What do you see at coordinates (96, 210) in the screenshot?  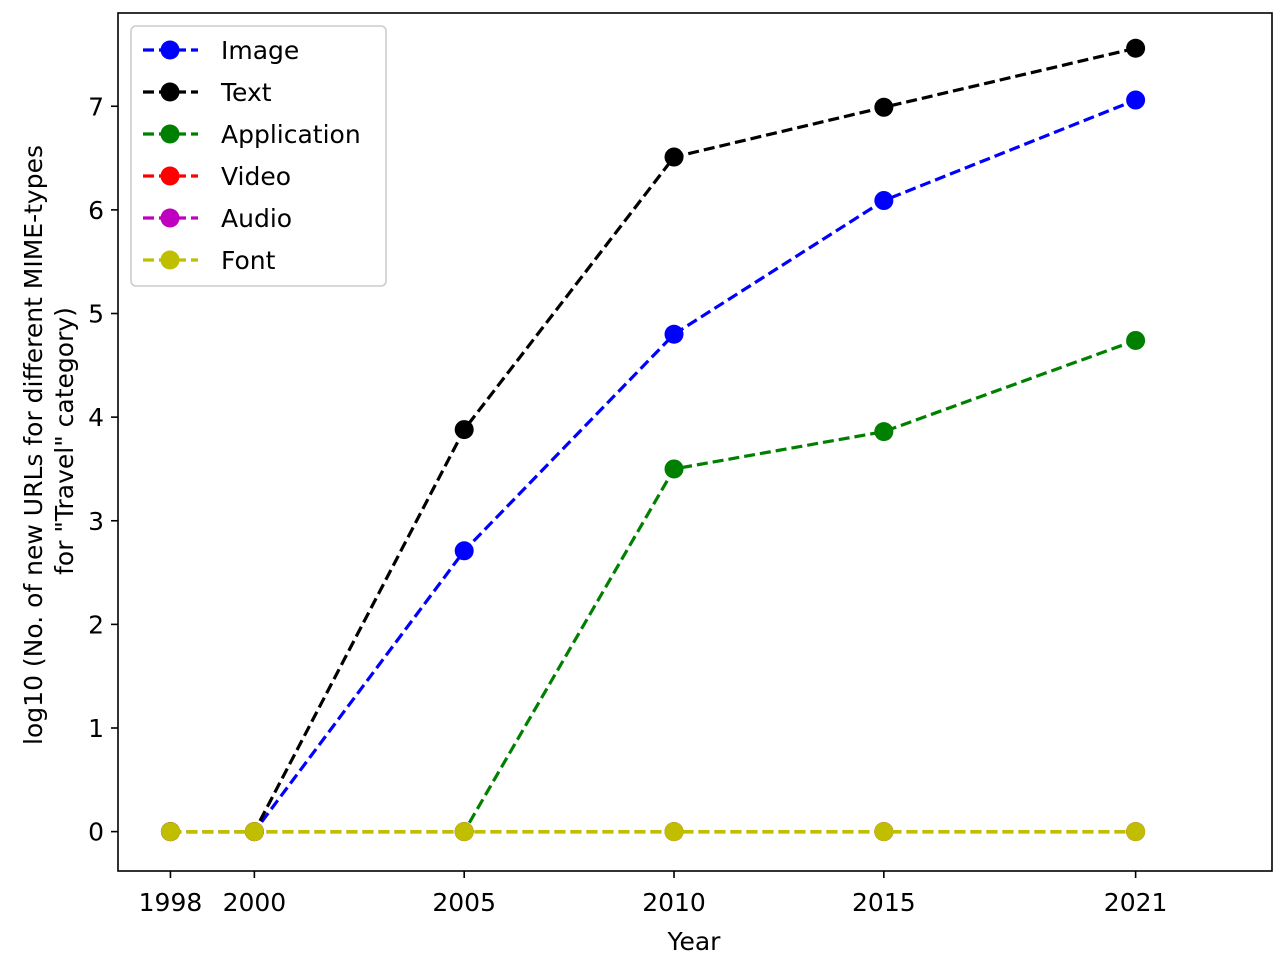 I see `y-tick-label: 6` at bounding box center [96, 210].